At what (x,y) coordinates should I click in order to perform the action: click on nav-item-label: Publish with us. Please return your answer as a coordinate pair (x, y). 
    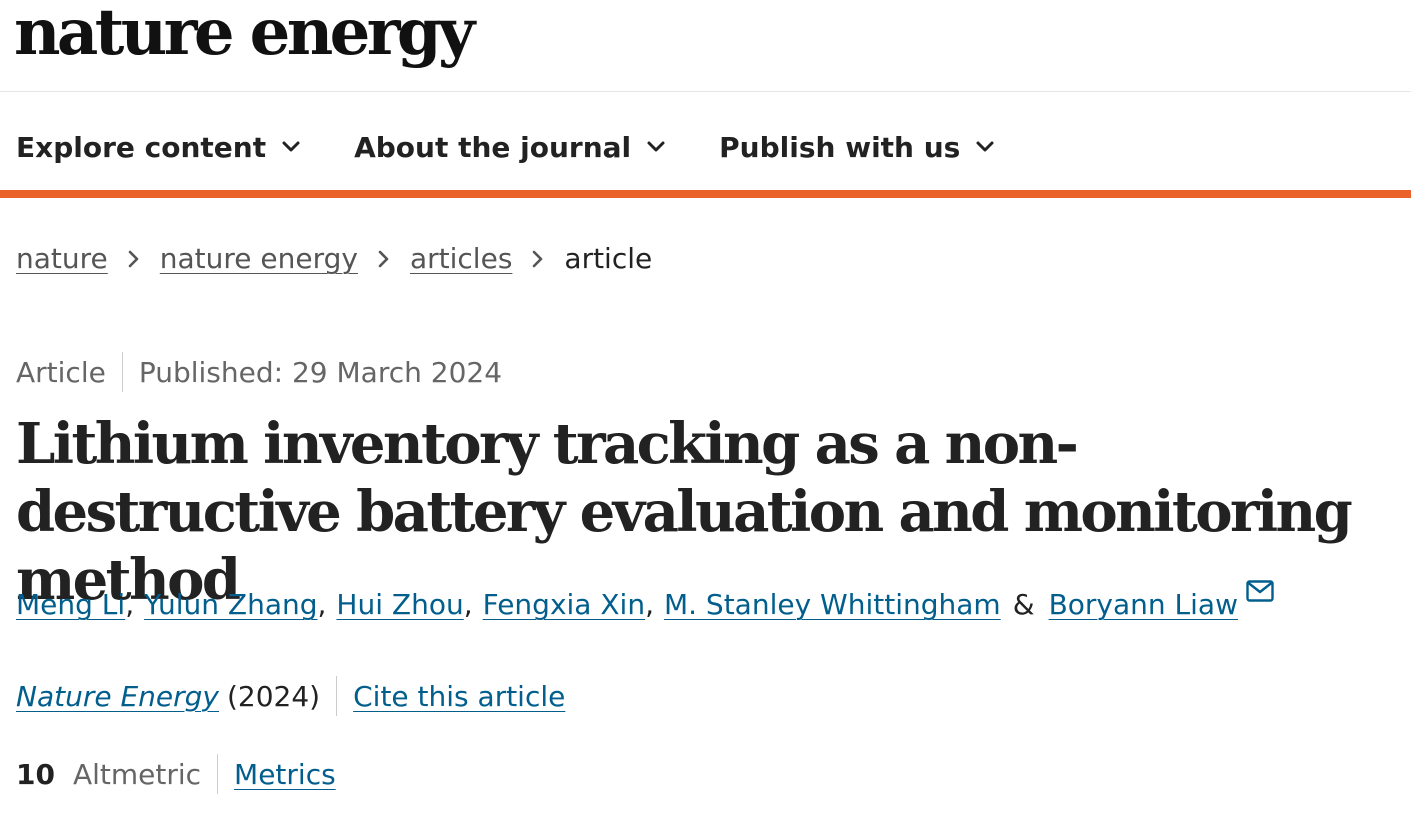
    Looking at the image, I should click on (840, 147).